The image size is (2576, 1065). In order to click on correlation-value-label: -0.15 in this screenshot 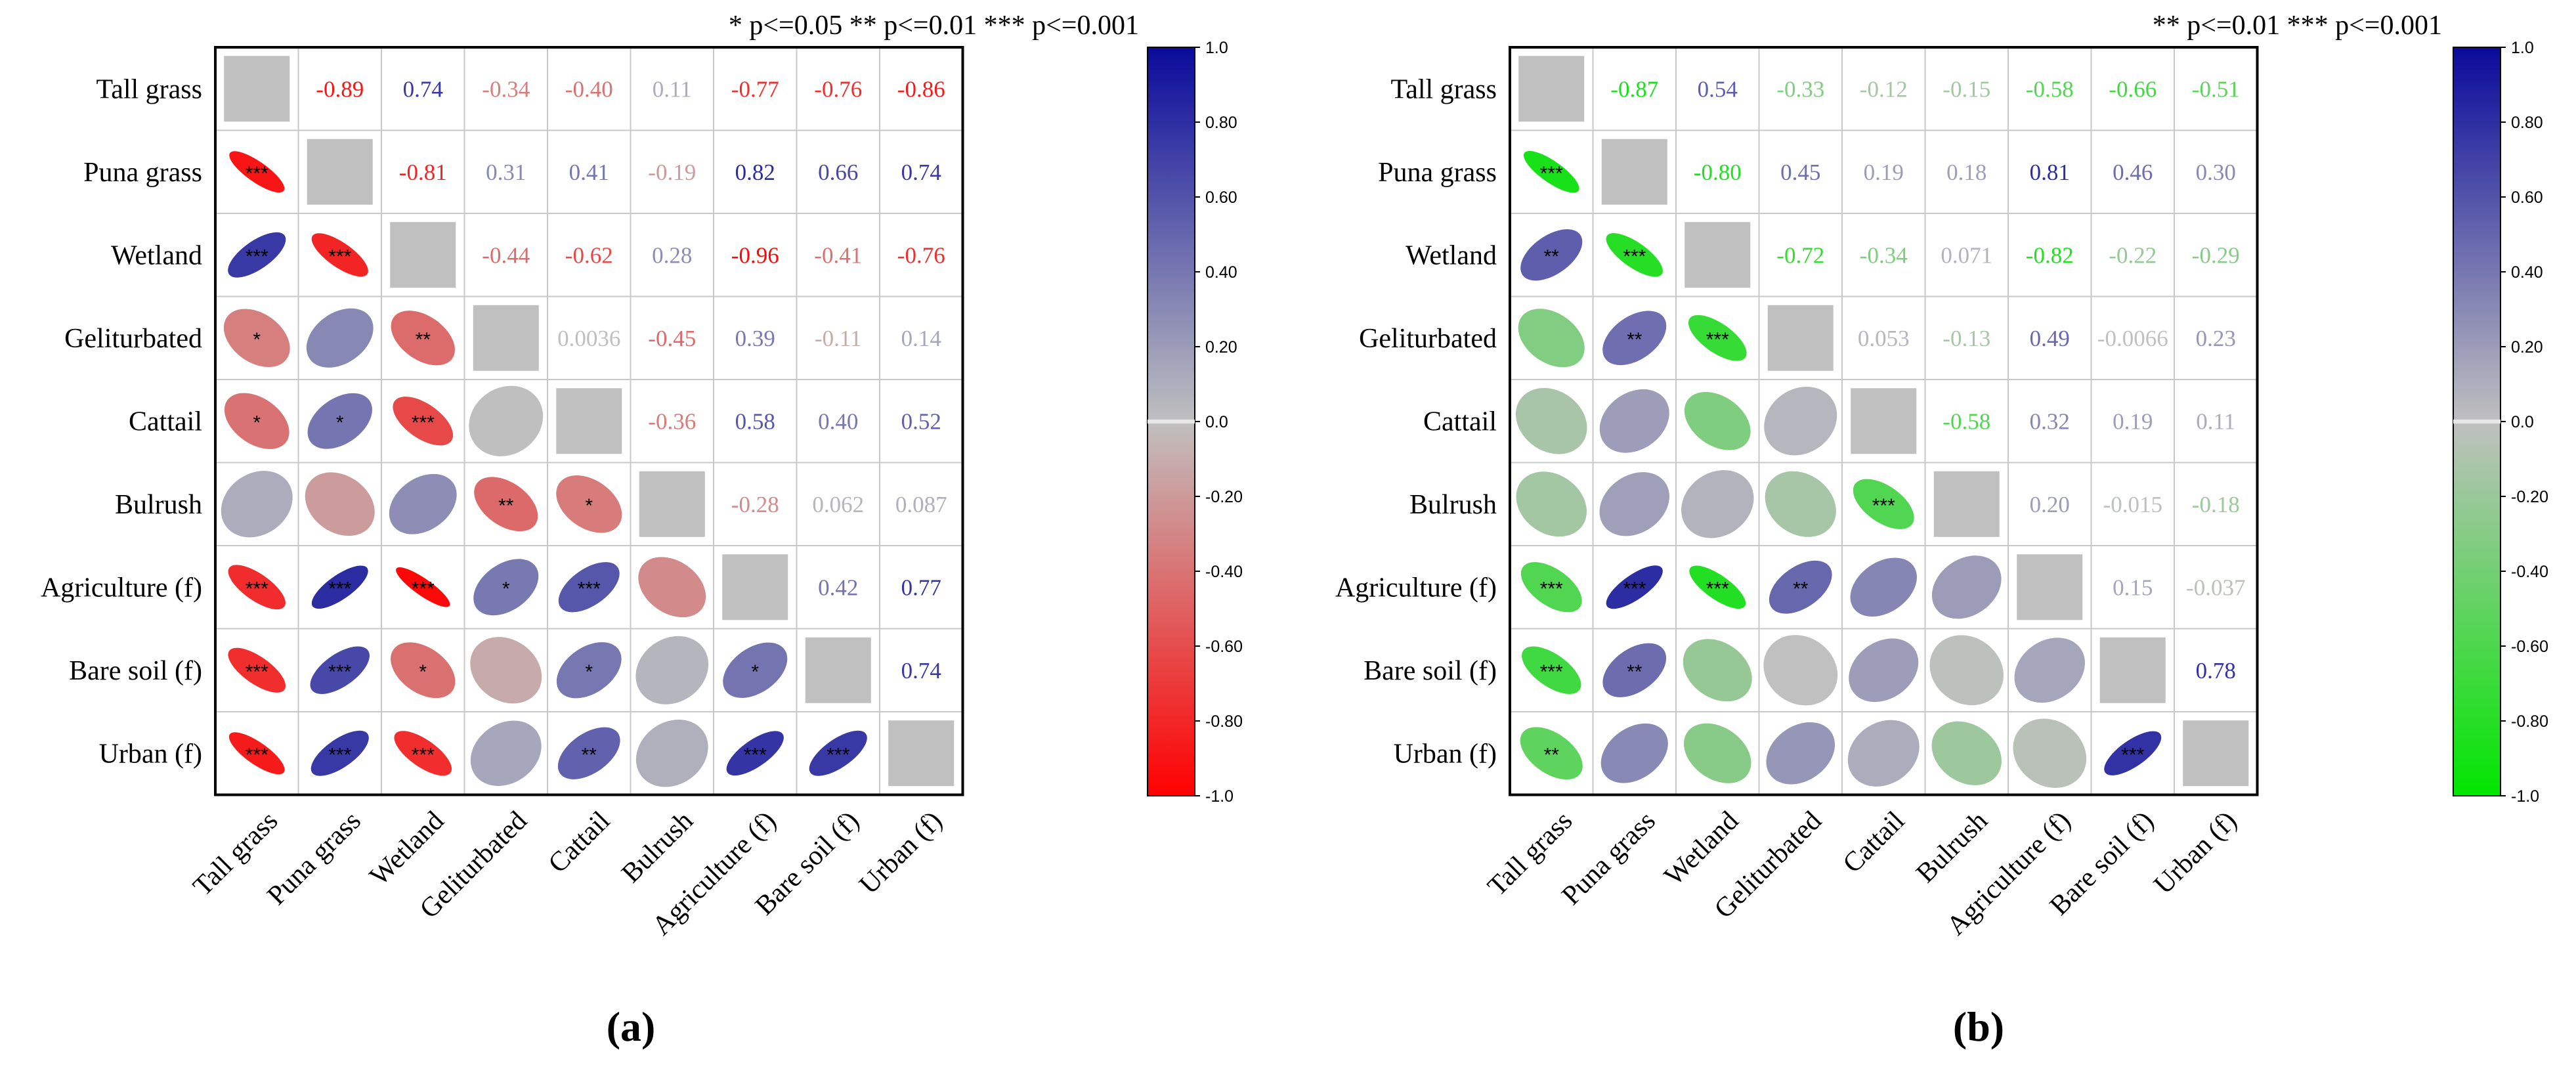, I will do `click(1966, 89)`.